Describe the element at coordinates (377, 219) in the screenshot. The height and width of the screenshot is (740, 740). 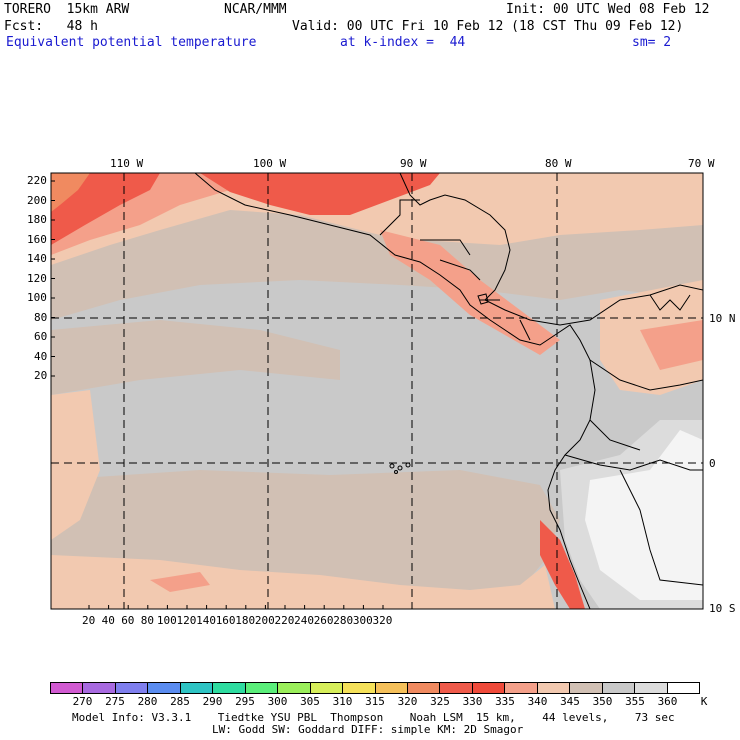
I see `field-peach-north` at that location.